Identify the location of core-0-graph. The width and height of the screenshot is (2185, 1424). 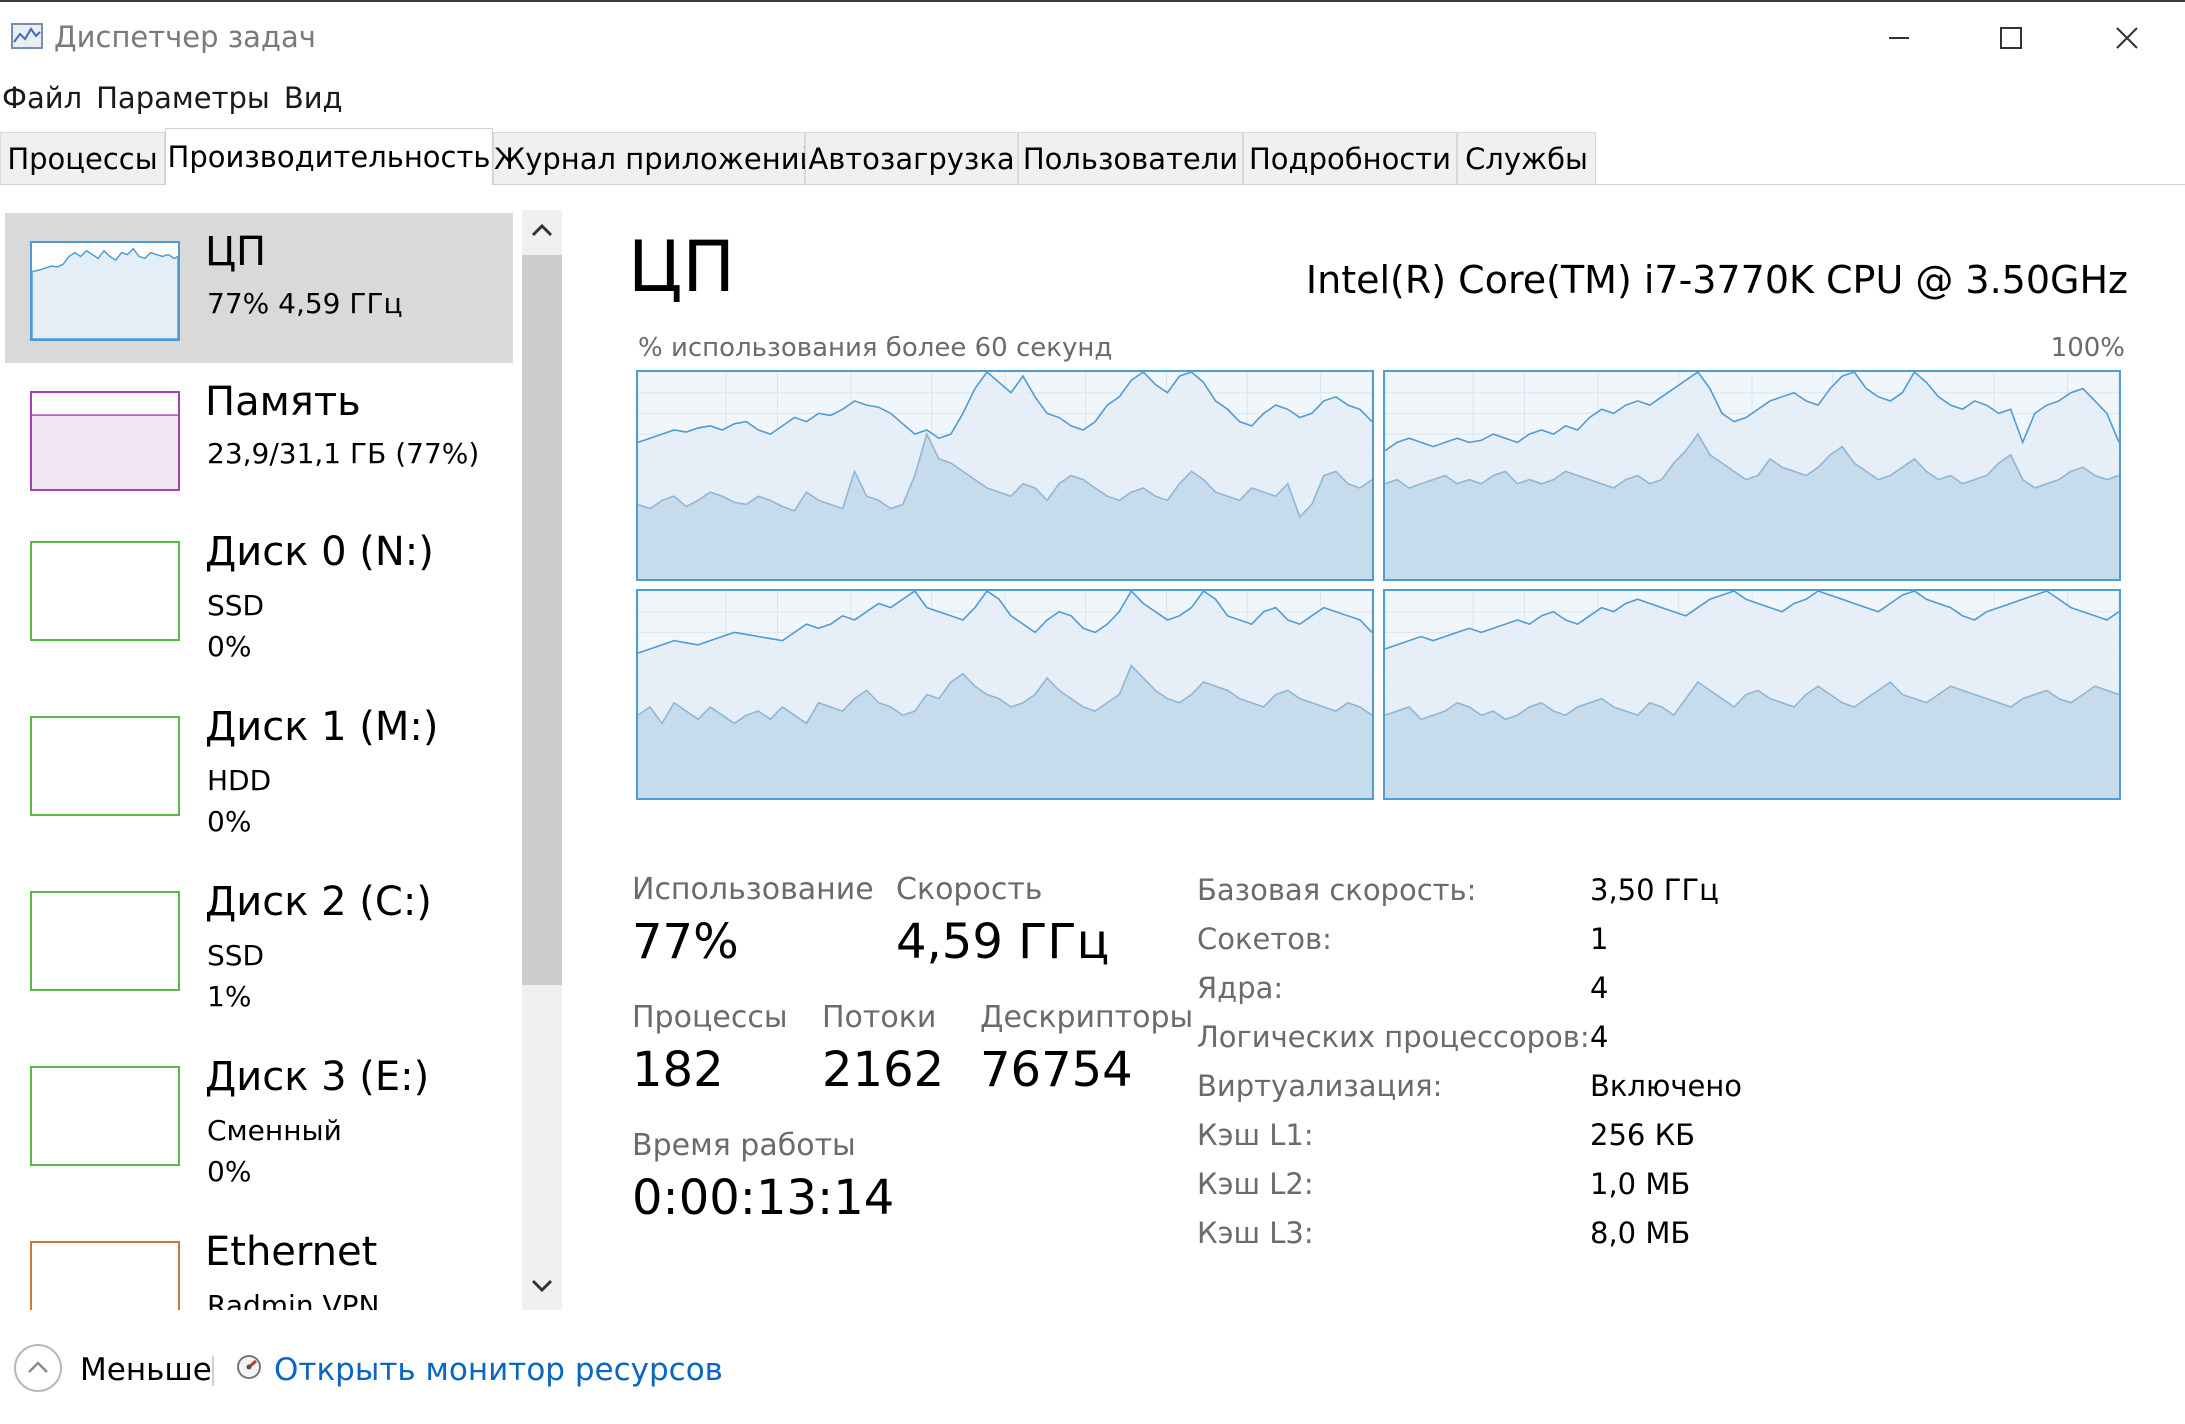
(1005, 475).